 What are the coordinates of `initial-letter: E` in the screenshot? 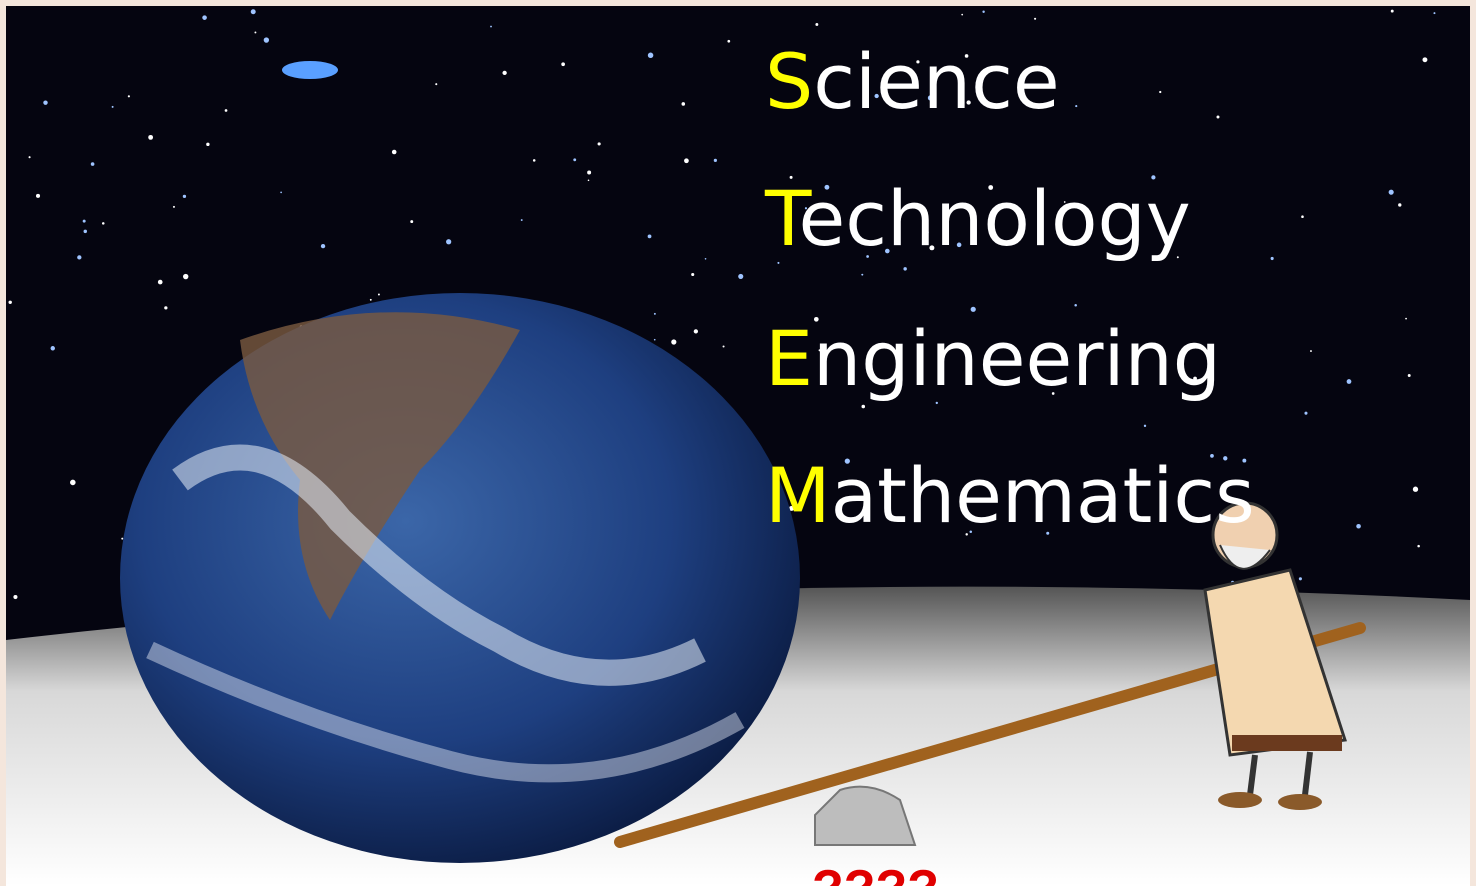 It's located at (789, 358).